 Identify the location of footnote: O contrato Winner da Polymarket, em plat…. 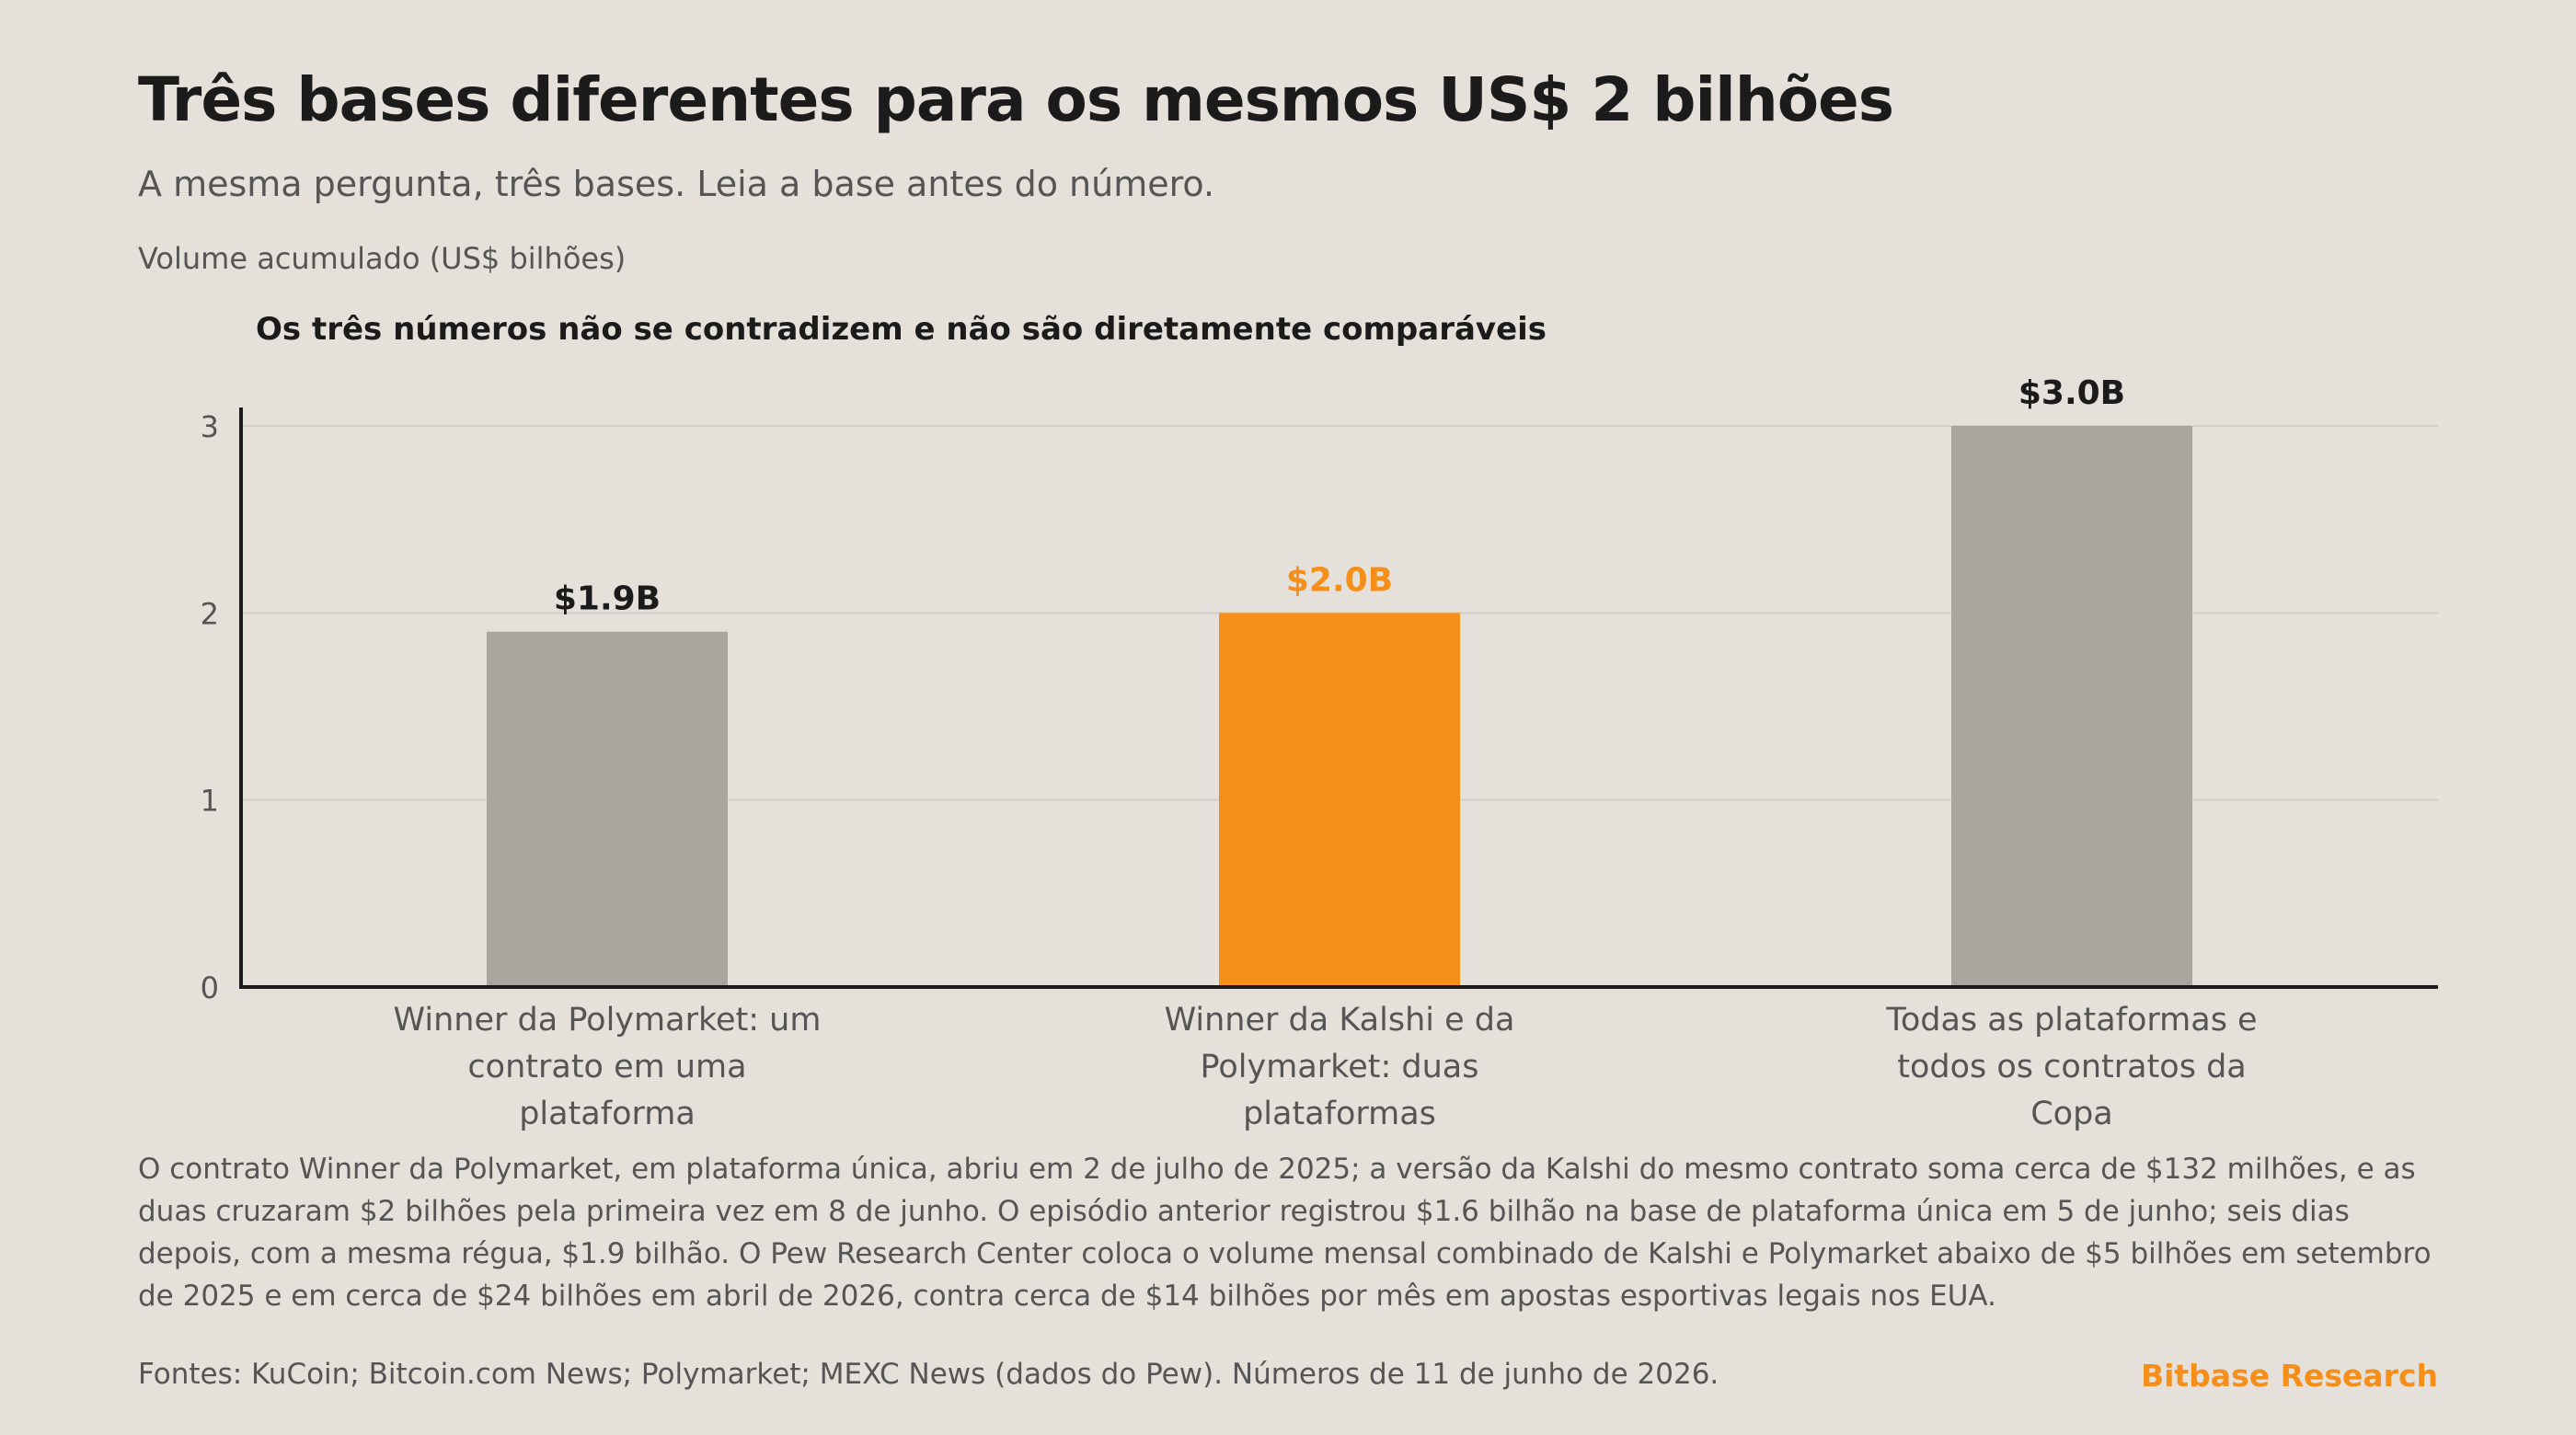
(1285, 1233).